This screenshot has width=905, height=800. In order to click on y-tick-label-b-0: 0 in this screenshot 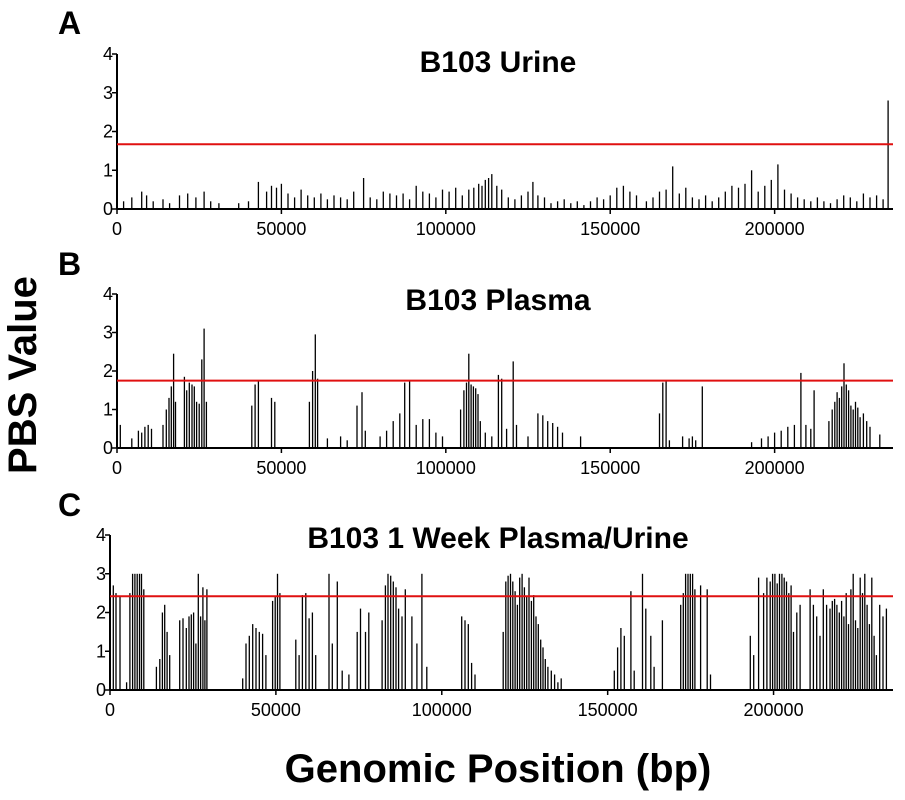, I will do `click(108, 448)`.